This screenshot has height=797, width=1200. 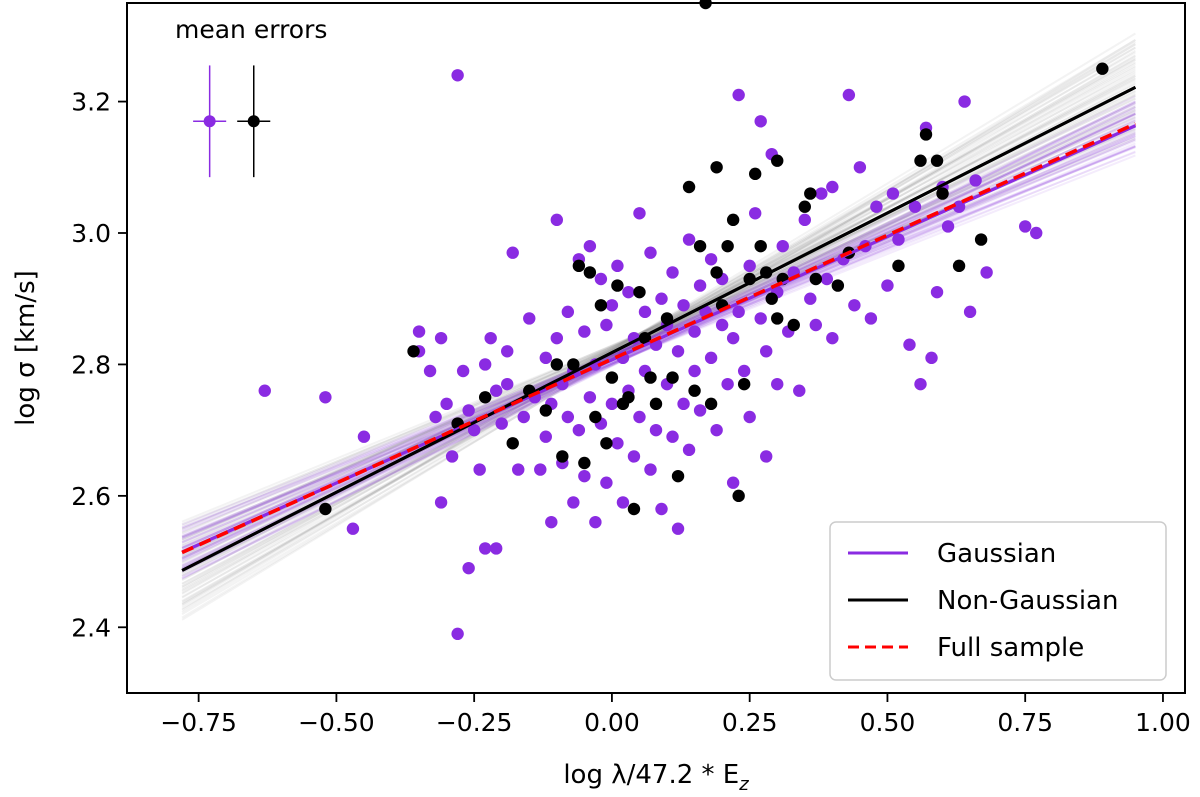 What do you see at coordinates (91, 233) in the screenshot?
I see `y-tick-label: 3.0` at bounding box center [91, 233].